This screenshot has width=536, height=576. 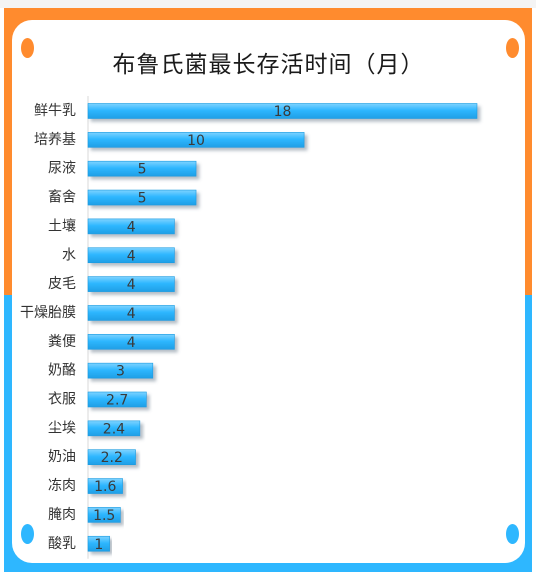 What do you see at coordinates (62, 428) in the screenshot?
I see `category-label: 尘埃` at bounding box center [62, 428].